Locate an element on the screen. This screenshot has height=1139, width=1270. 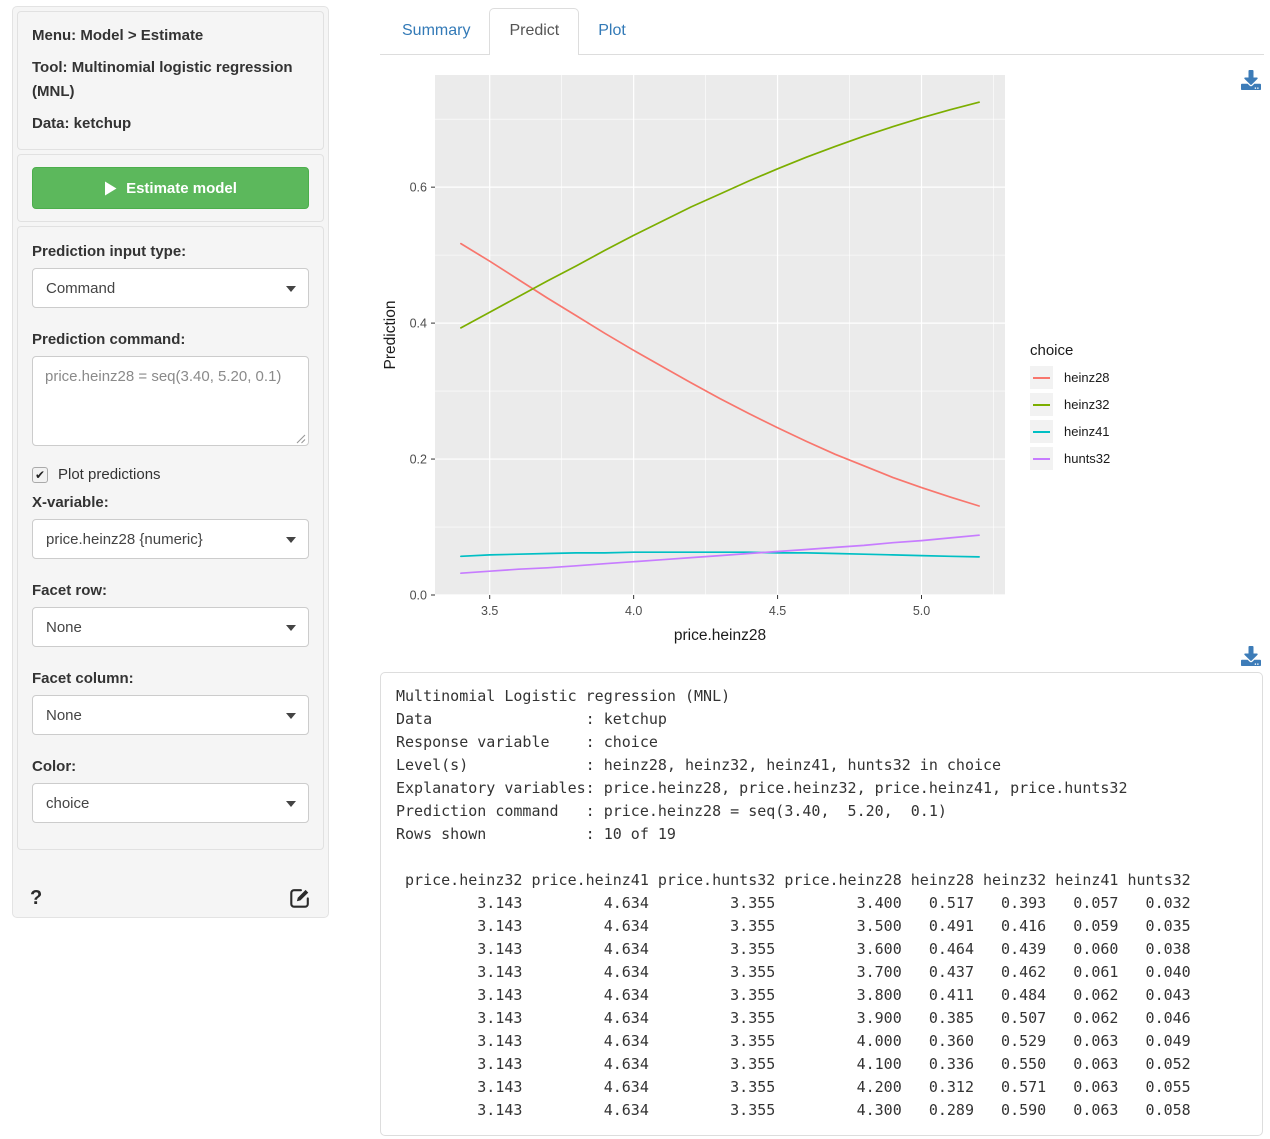
x-tick-label: 4.0 is located at coordinates (633, 611).